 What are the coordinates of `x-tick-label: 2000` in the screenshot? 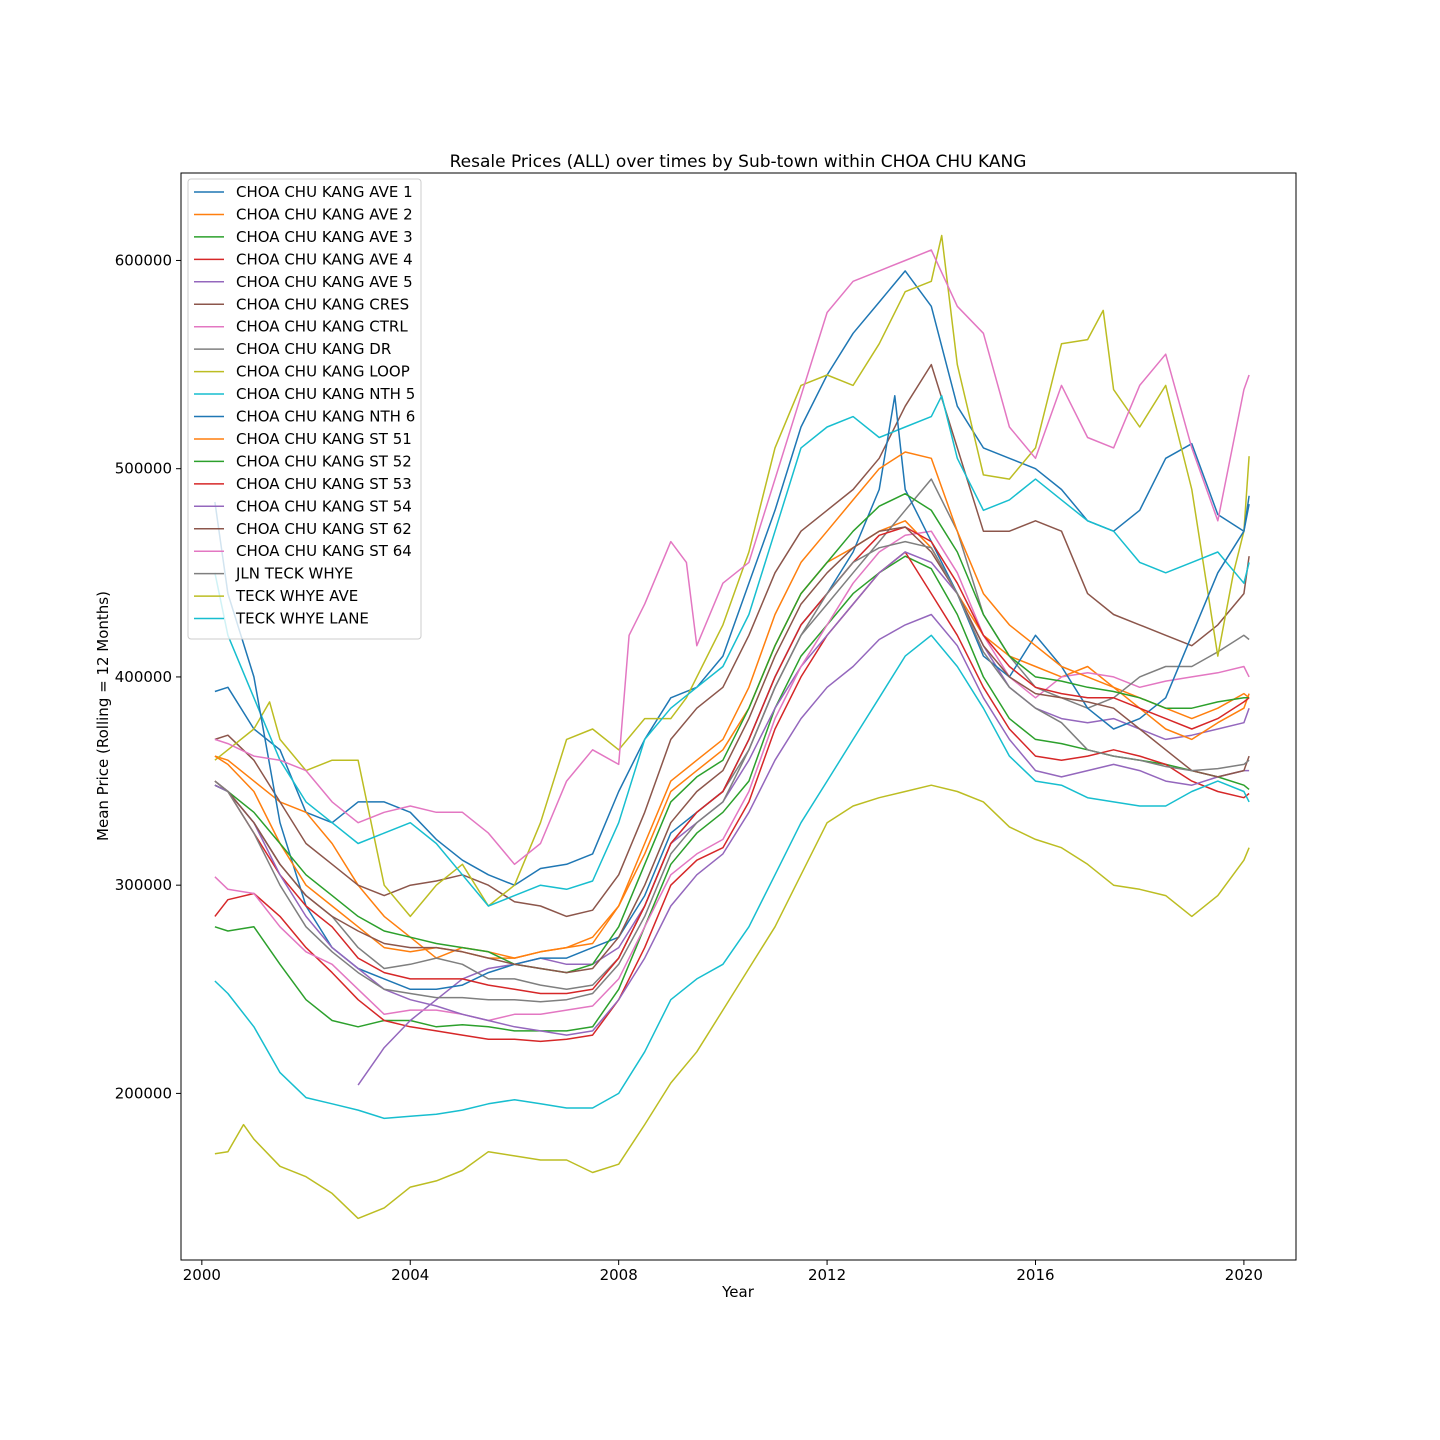 It's located at (202, 1275).